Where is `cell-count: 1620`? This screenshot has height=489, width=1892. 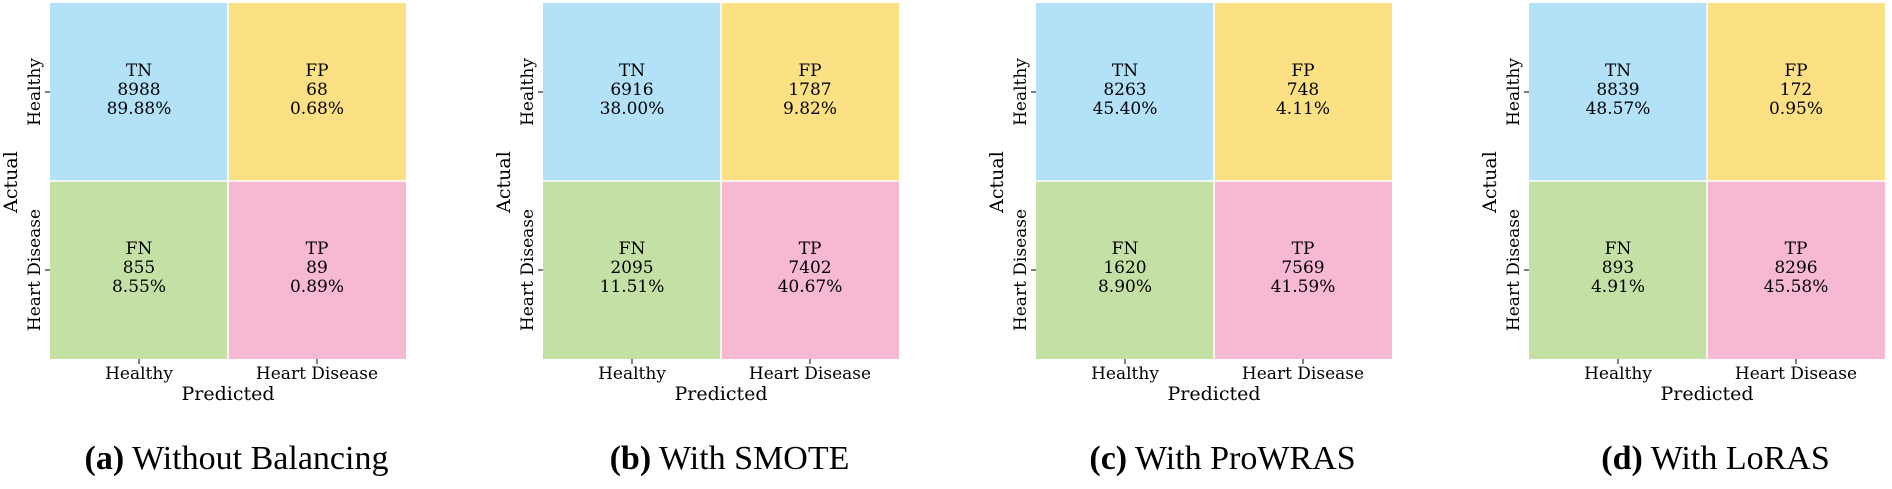
cell-count: 1620 is located at coordinates (1124, 268).